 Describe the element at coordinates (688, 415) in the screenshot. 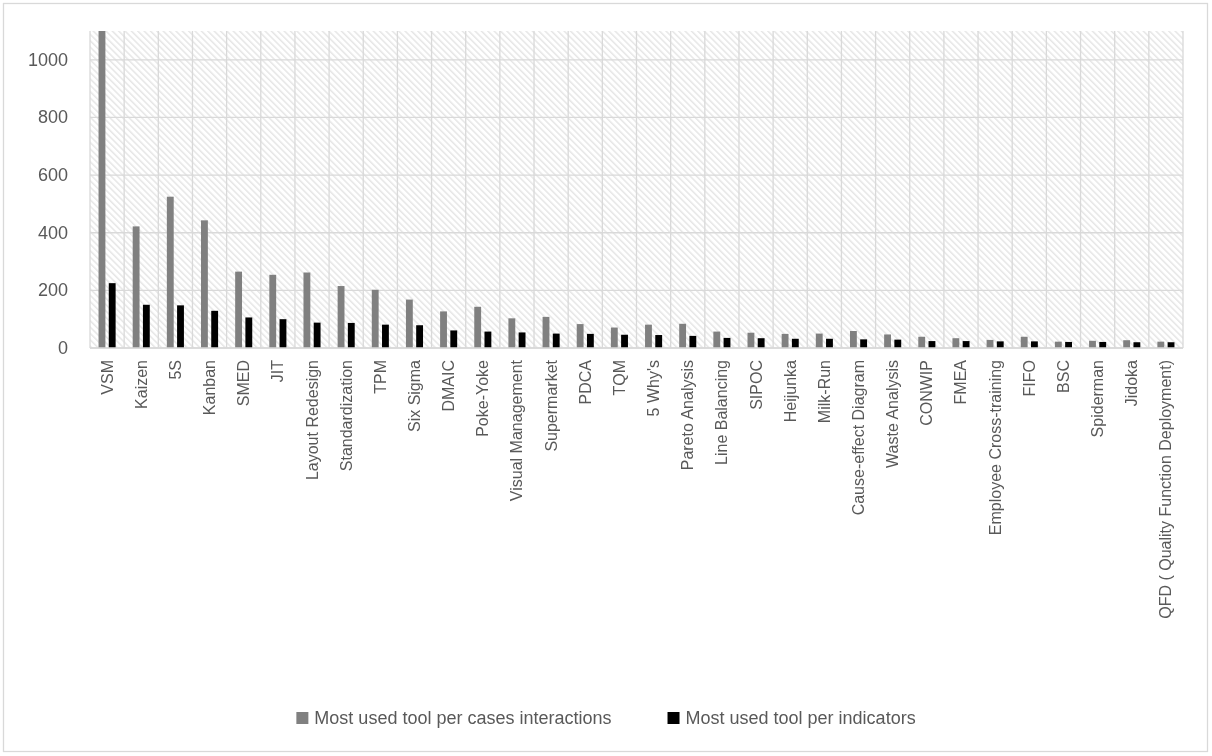

I see `x-tick-label: Pareto Analysis` at that location.